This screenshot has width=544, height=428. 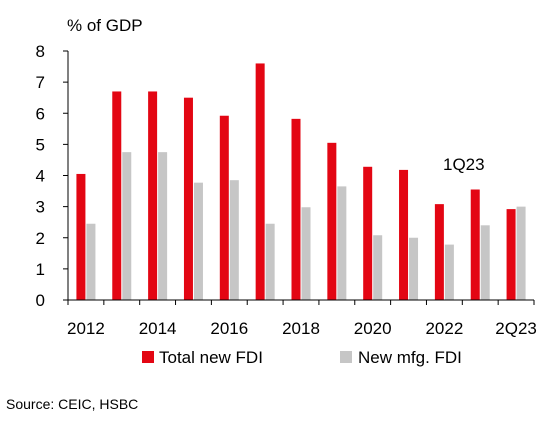 What do you see at coordinates (40, 300) in the screenshot?
I see `y-tick-label: 0` at bounding box center [40, 300].